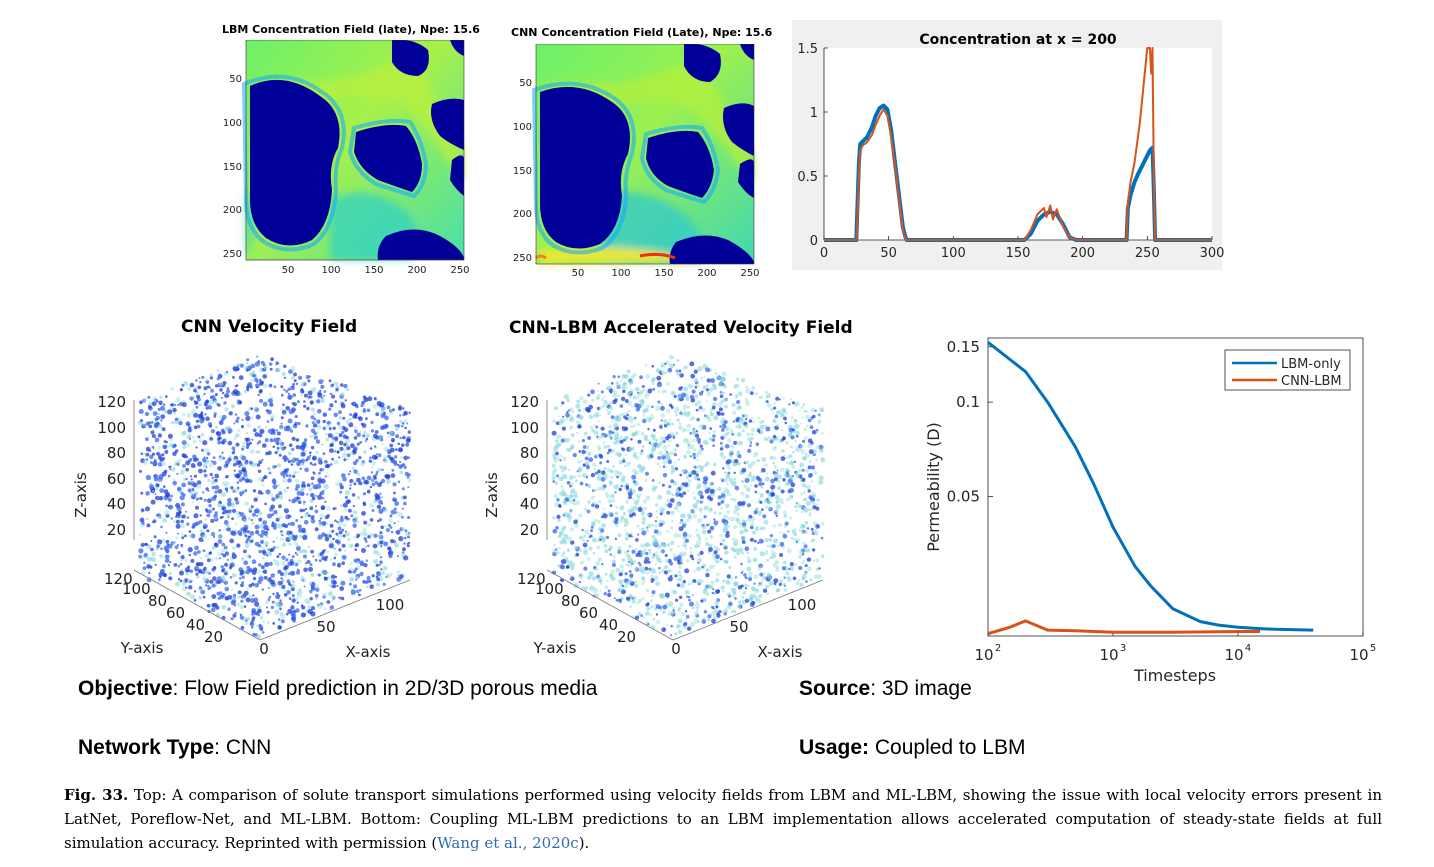 The width and height of the screenshot is (1434, 867). Describe the element at coordinates (522, 127) in the screenshot. I see `cnn-y-tick: 100` at that location.